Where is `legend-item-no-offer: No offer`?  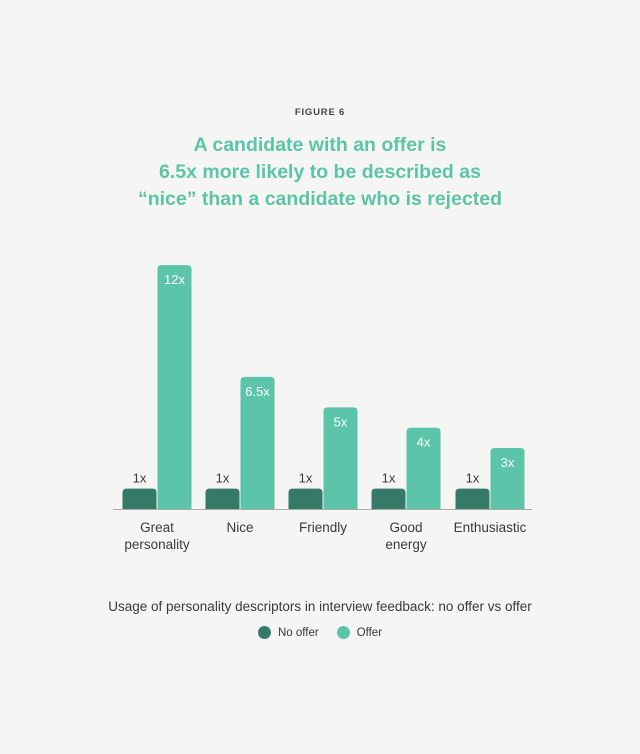 legend-item-no-offer: No offer is located at coordinates (288, 632).